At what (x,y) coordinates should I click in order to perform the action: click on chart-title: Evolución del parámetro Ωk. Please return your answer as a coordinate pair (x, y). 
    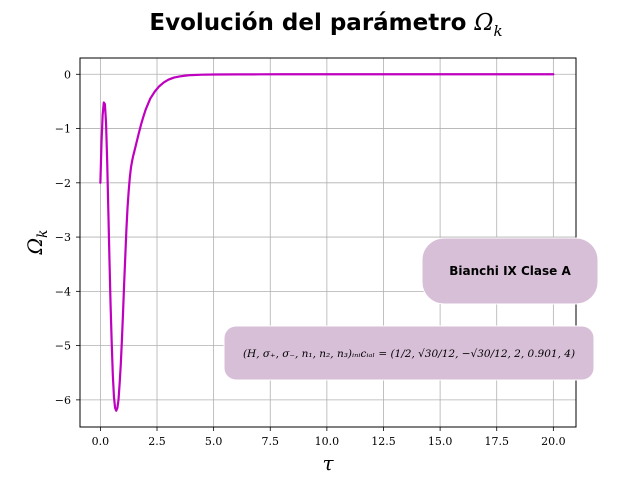
    Looking at the image, I should click on (325, 25).